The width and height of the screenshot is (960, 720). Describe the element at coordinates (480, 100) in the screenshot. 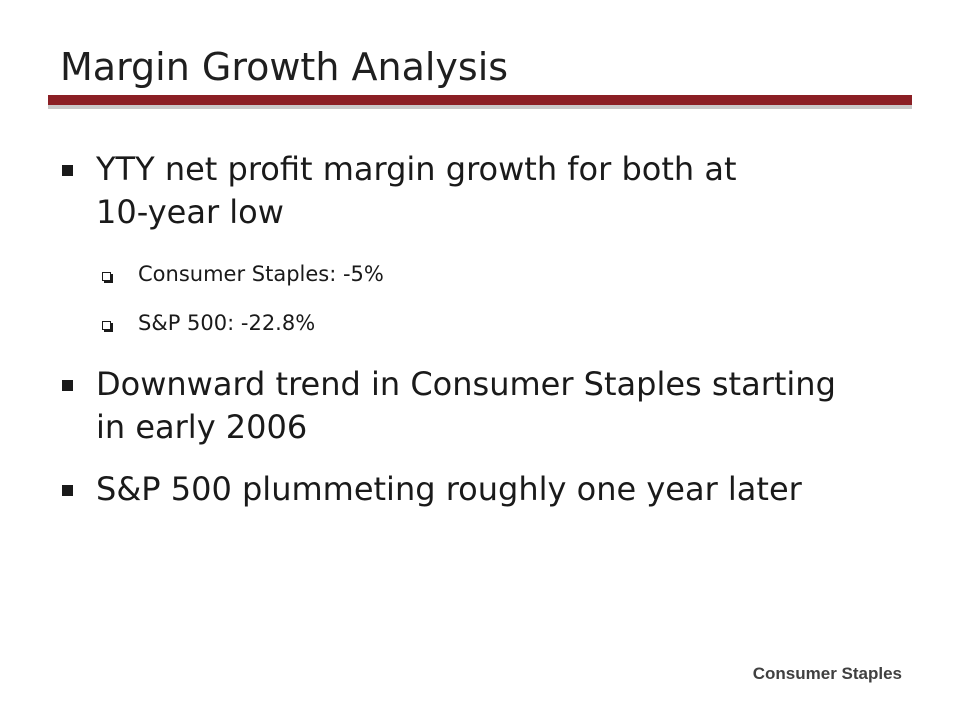

I see `title-underline-bar` at that location.